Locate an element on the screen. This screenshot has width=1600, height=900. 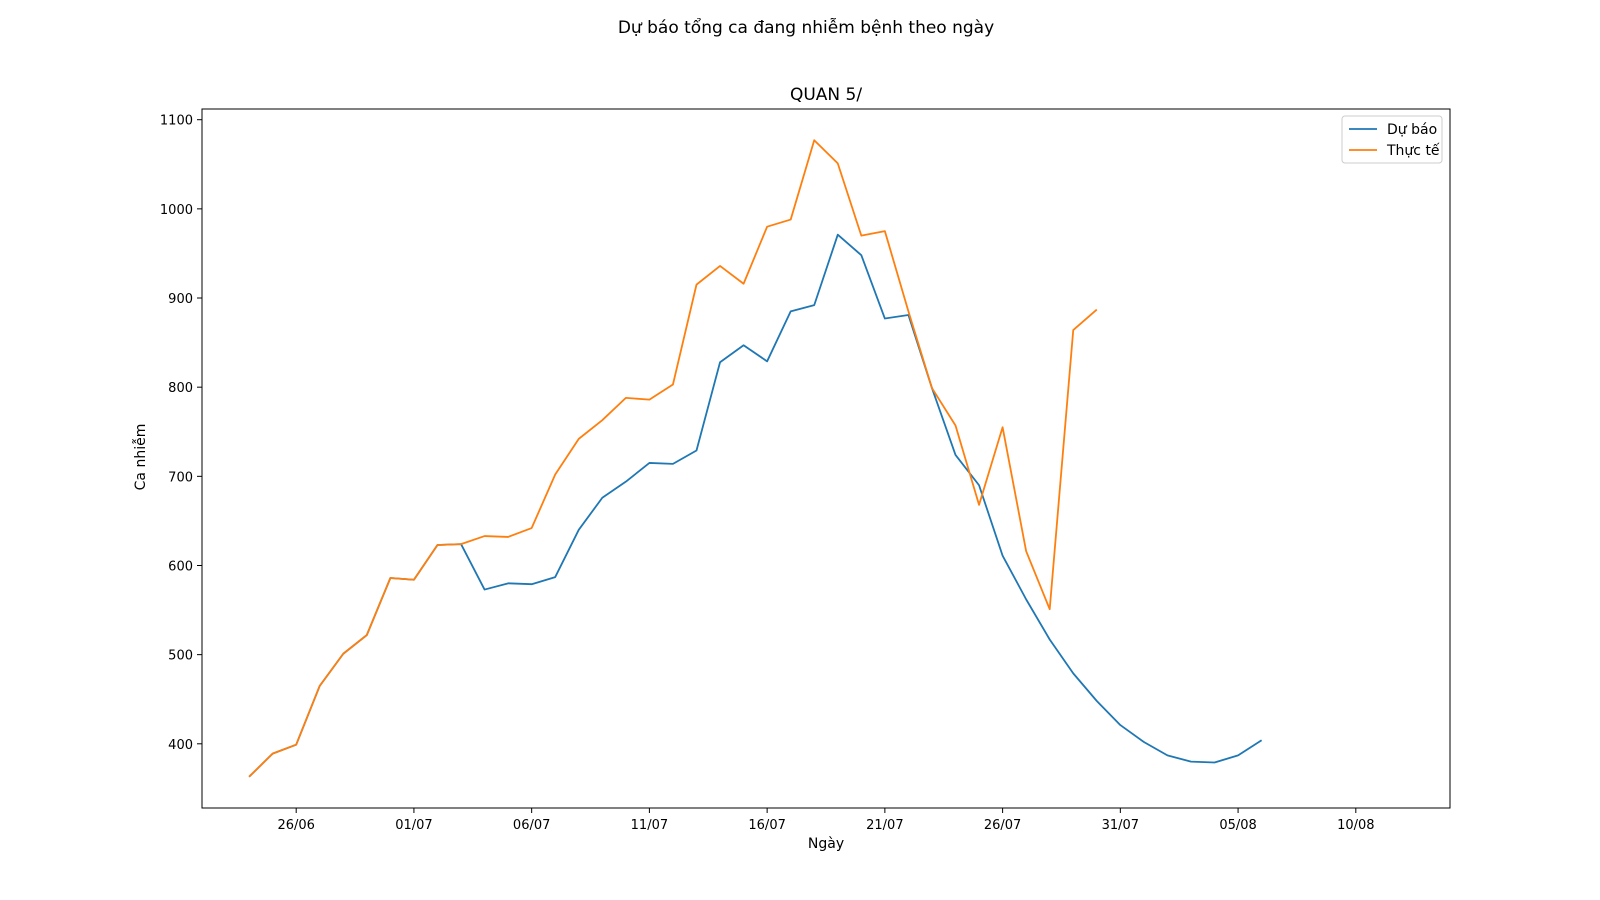
y-tick-label: 900 is located at coordinates (180, 299).